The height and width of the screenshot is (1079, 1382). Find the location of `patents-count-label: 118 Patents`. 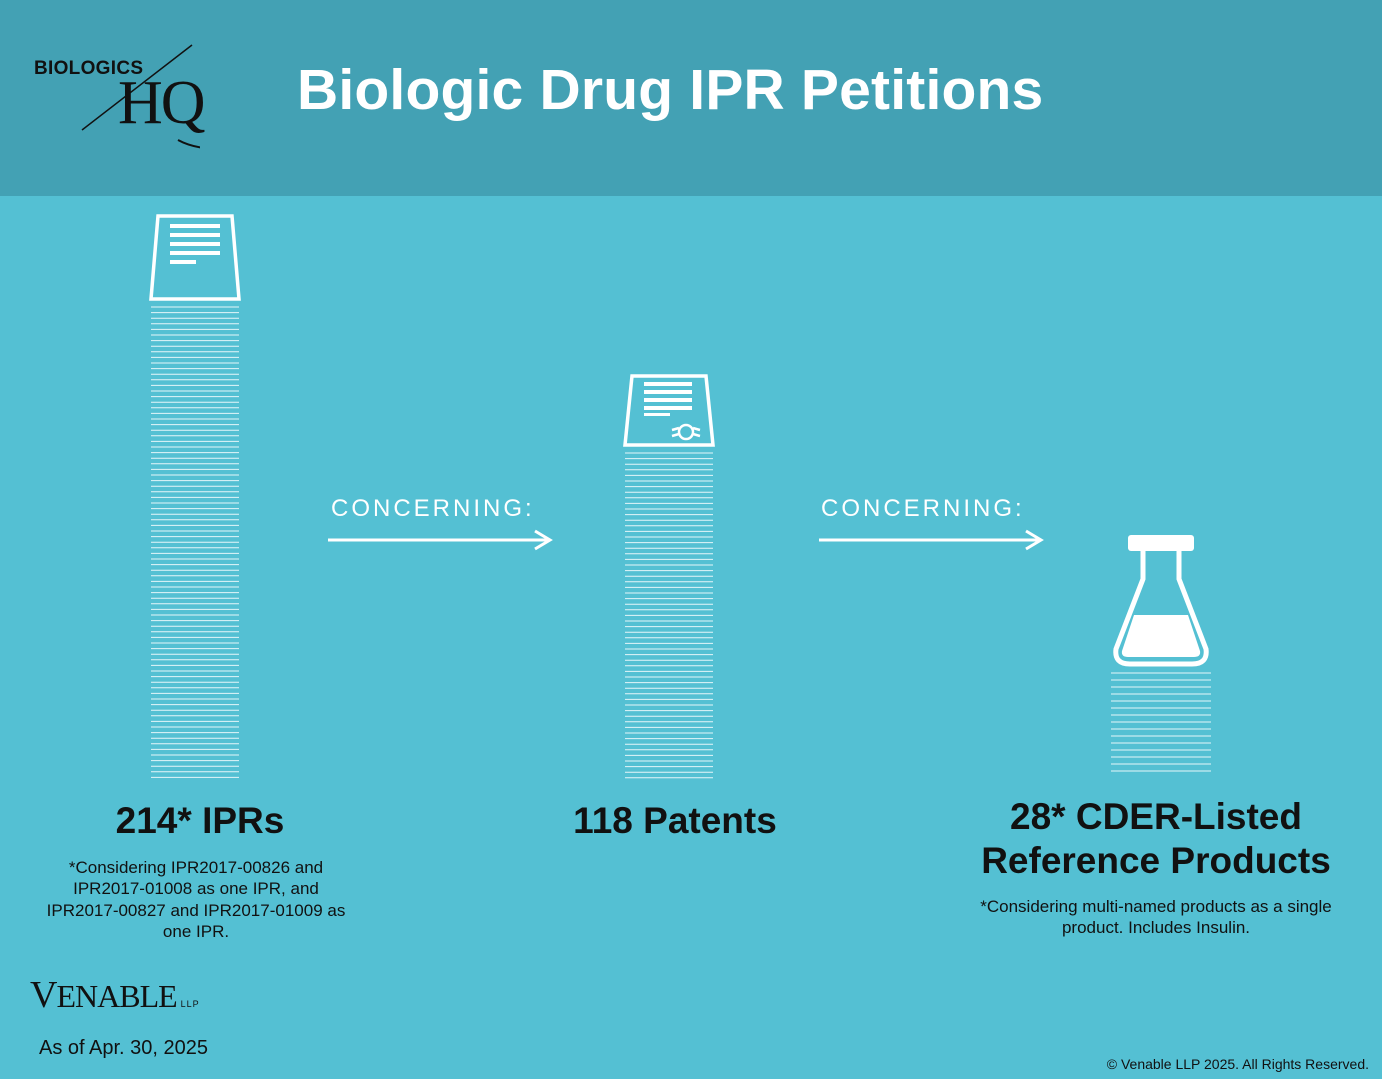

patents-count-label: 118 Patents is located at coordinates (675, 820).